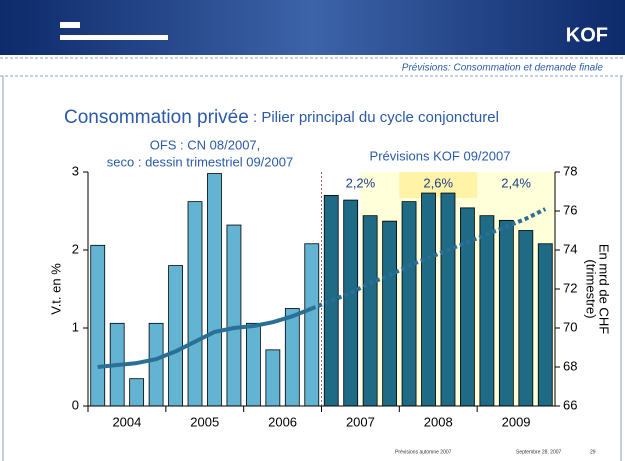 The width and height of the screenshot is (625, 461). Describe the element at coordinates (593, 452) in the screenshot. I see `footer-page: 29` at that location.